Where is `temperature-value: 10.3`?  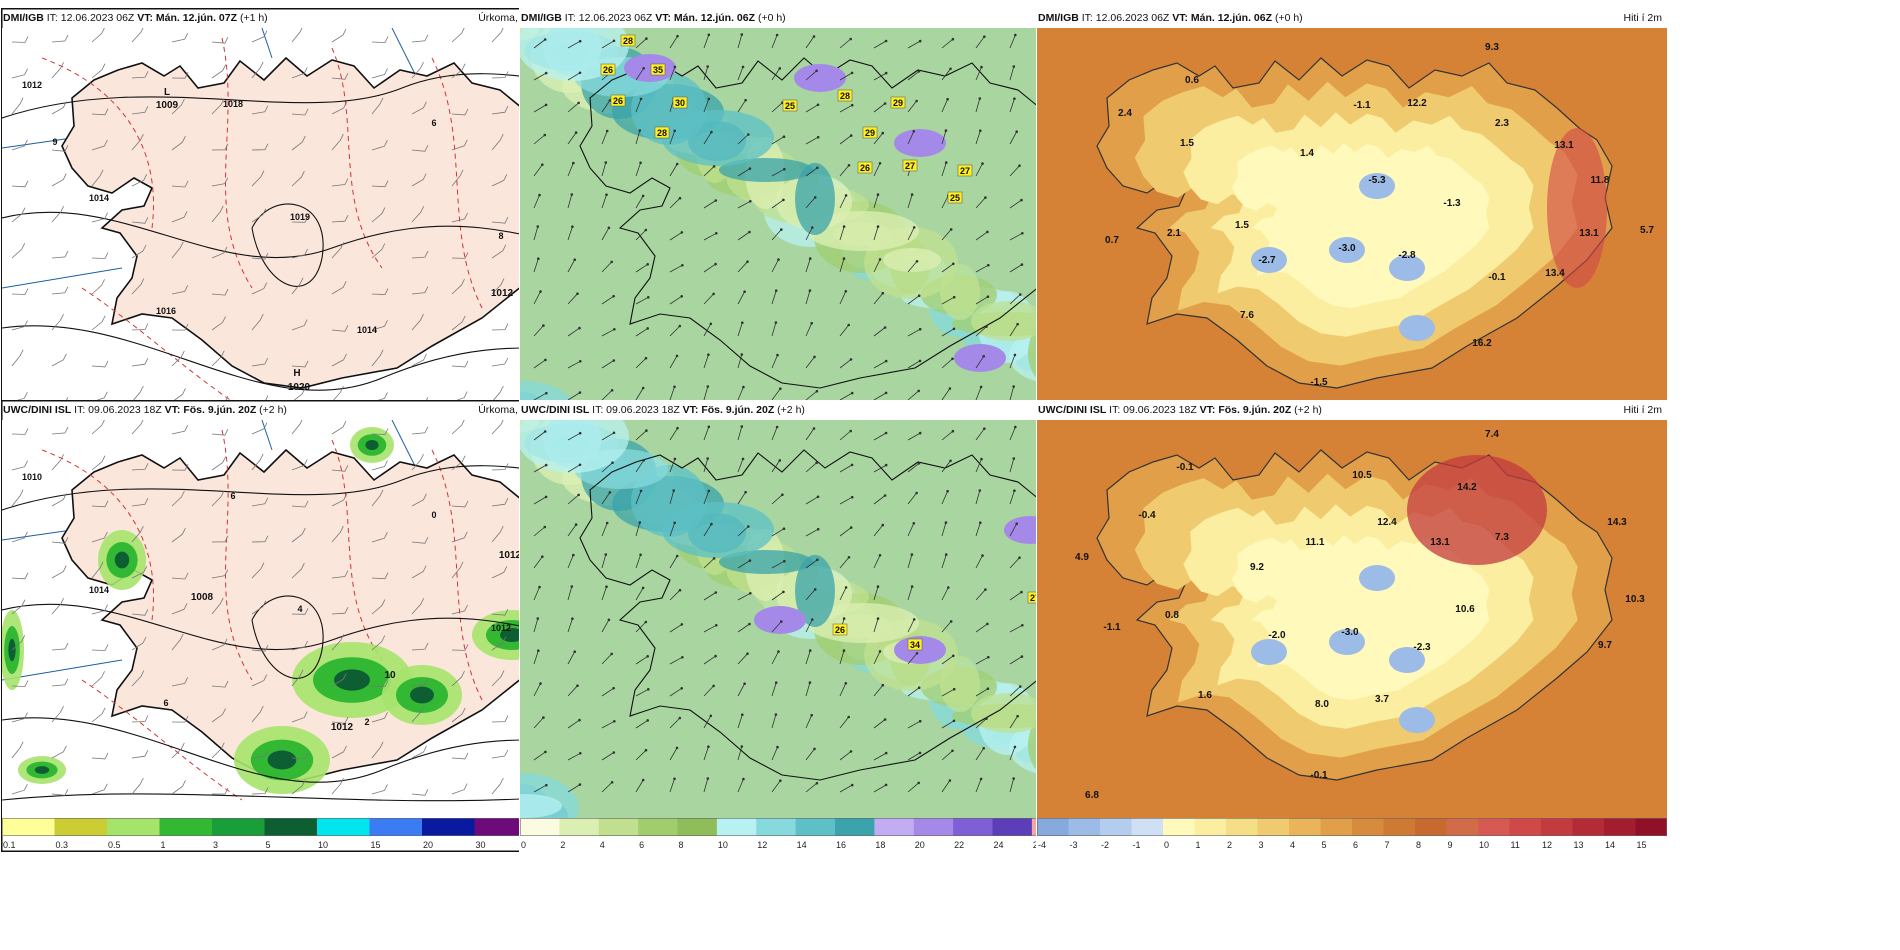
temperature-value: 10.3 is located at coordinates (1635, 599).